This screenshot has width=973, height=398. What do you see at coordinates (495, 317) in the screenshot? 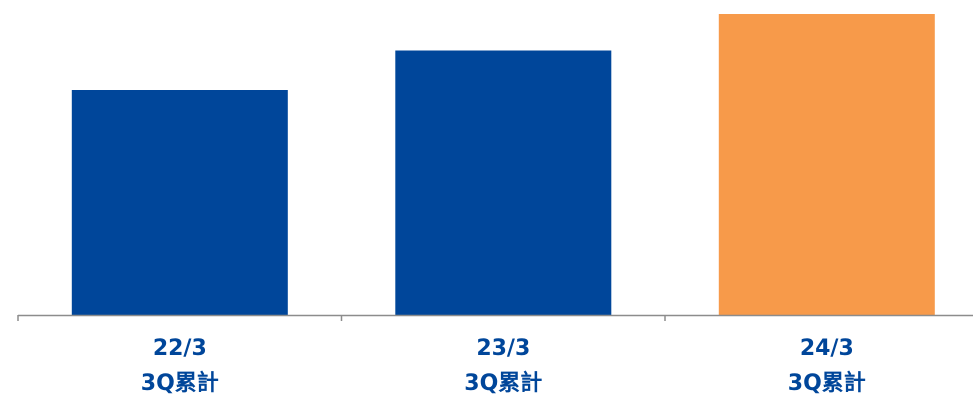
I see `x-axis` at bounding box center [495, 317].